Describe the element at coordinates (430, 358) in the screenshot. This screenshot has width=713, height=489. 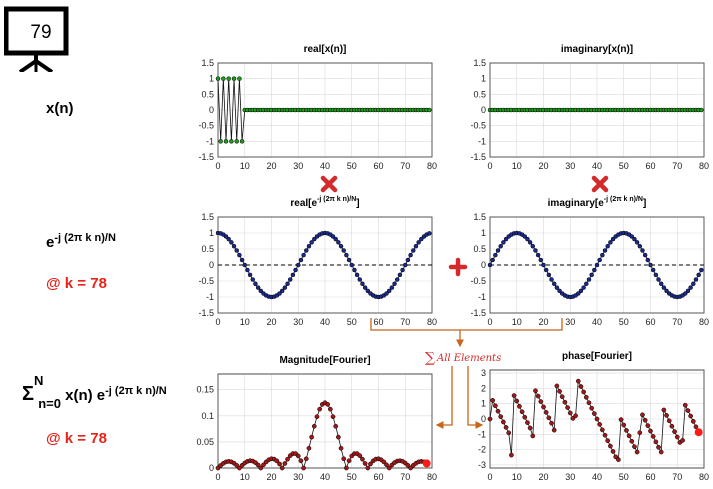
I see `sum-all-elements-symbol: ∑` at that location.